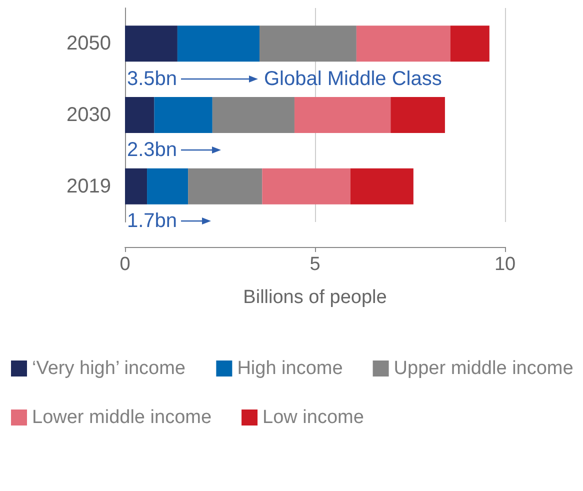 This screenshot has width=583, height=491. Describe the element at coordinates (152, 78) in the screenshot. I see `annotation: 3.5bn` at that location.